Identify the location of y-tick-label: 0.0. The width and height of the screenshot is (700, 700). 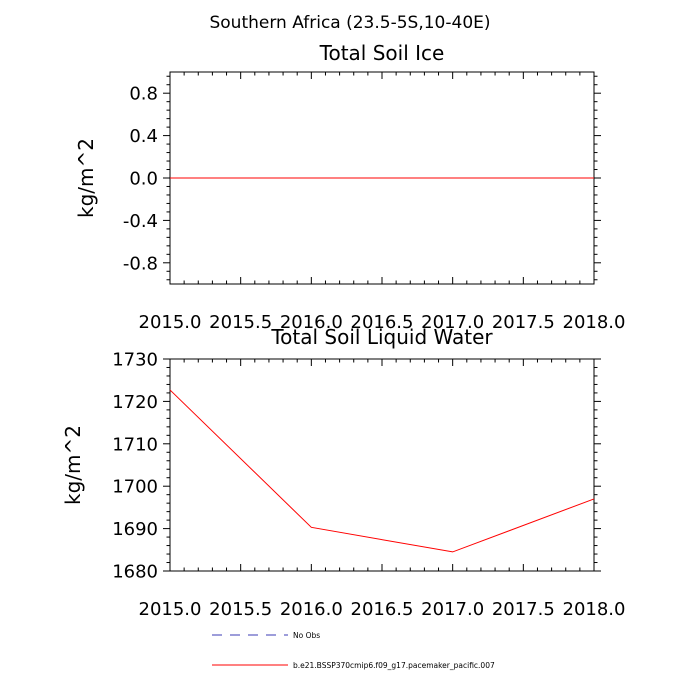
(143, 179).